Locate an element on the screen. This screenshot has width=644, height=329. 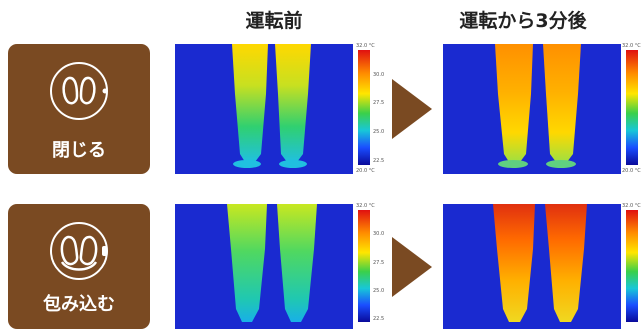
column-header-before: 運転前 is located at coordinates (274, 21).